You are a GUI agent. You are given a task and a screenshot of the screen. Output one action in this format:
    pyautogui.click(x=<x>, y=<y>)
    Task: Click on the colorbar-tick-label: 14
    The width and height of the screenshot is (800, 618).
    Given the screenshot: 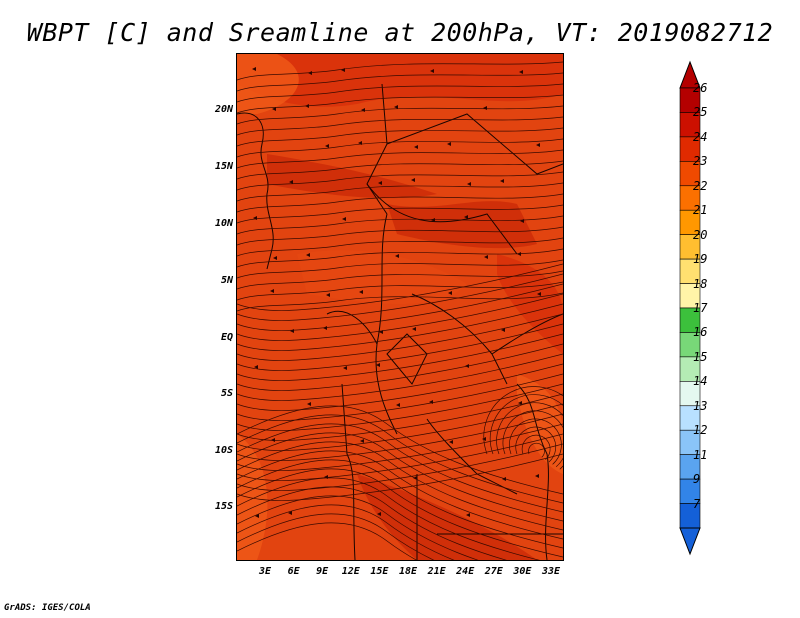 What is the action you would take?
    pyautogui.click(x=700, y=381)
    